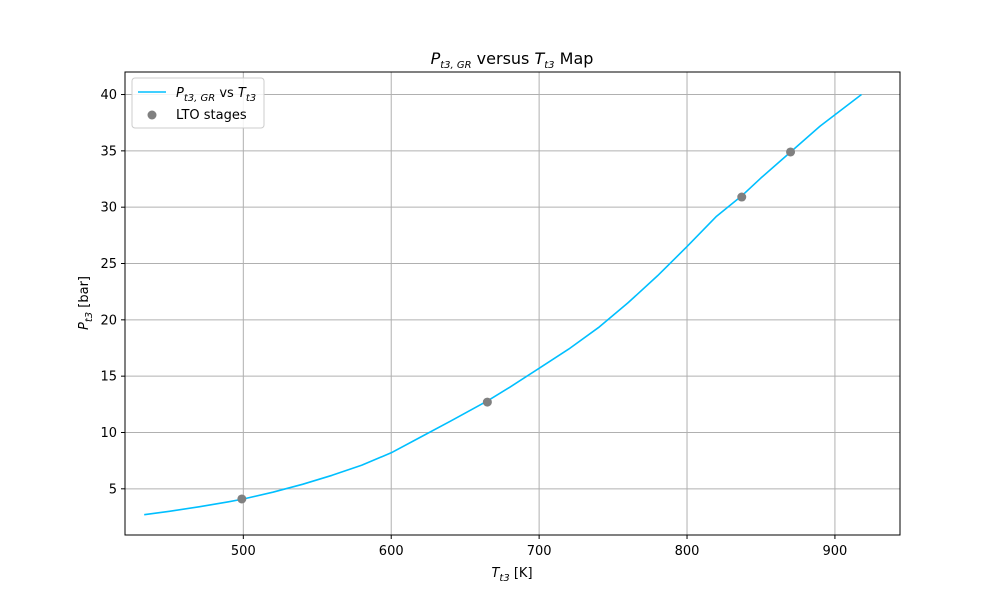  What do you see at coordinates (574, 58) in the screenshot?
I see `title-suffix: Map` at bounding box center [574, 58].